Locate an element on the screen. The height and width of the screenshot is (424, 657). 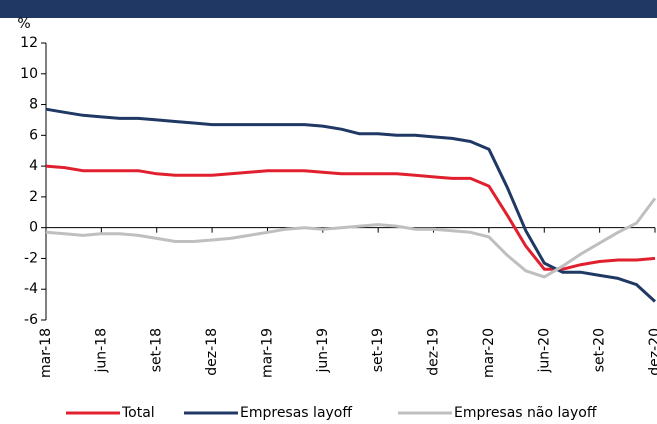
header-bar is located at coordinates (328, 9).